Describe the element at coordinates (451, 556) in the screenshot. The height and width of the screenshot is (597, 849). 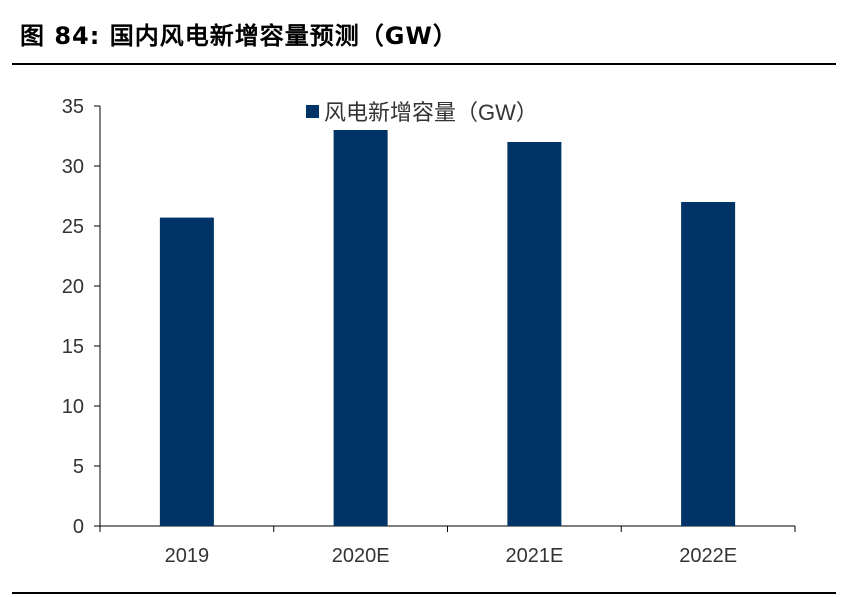
I see `x-tick-labels: 2019 2020E 2021E 2022E` at that location.